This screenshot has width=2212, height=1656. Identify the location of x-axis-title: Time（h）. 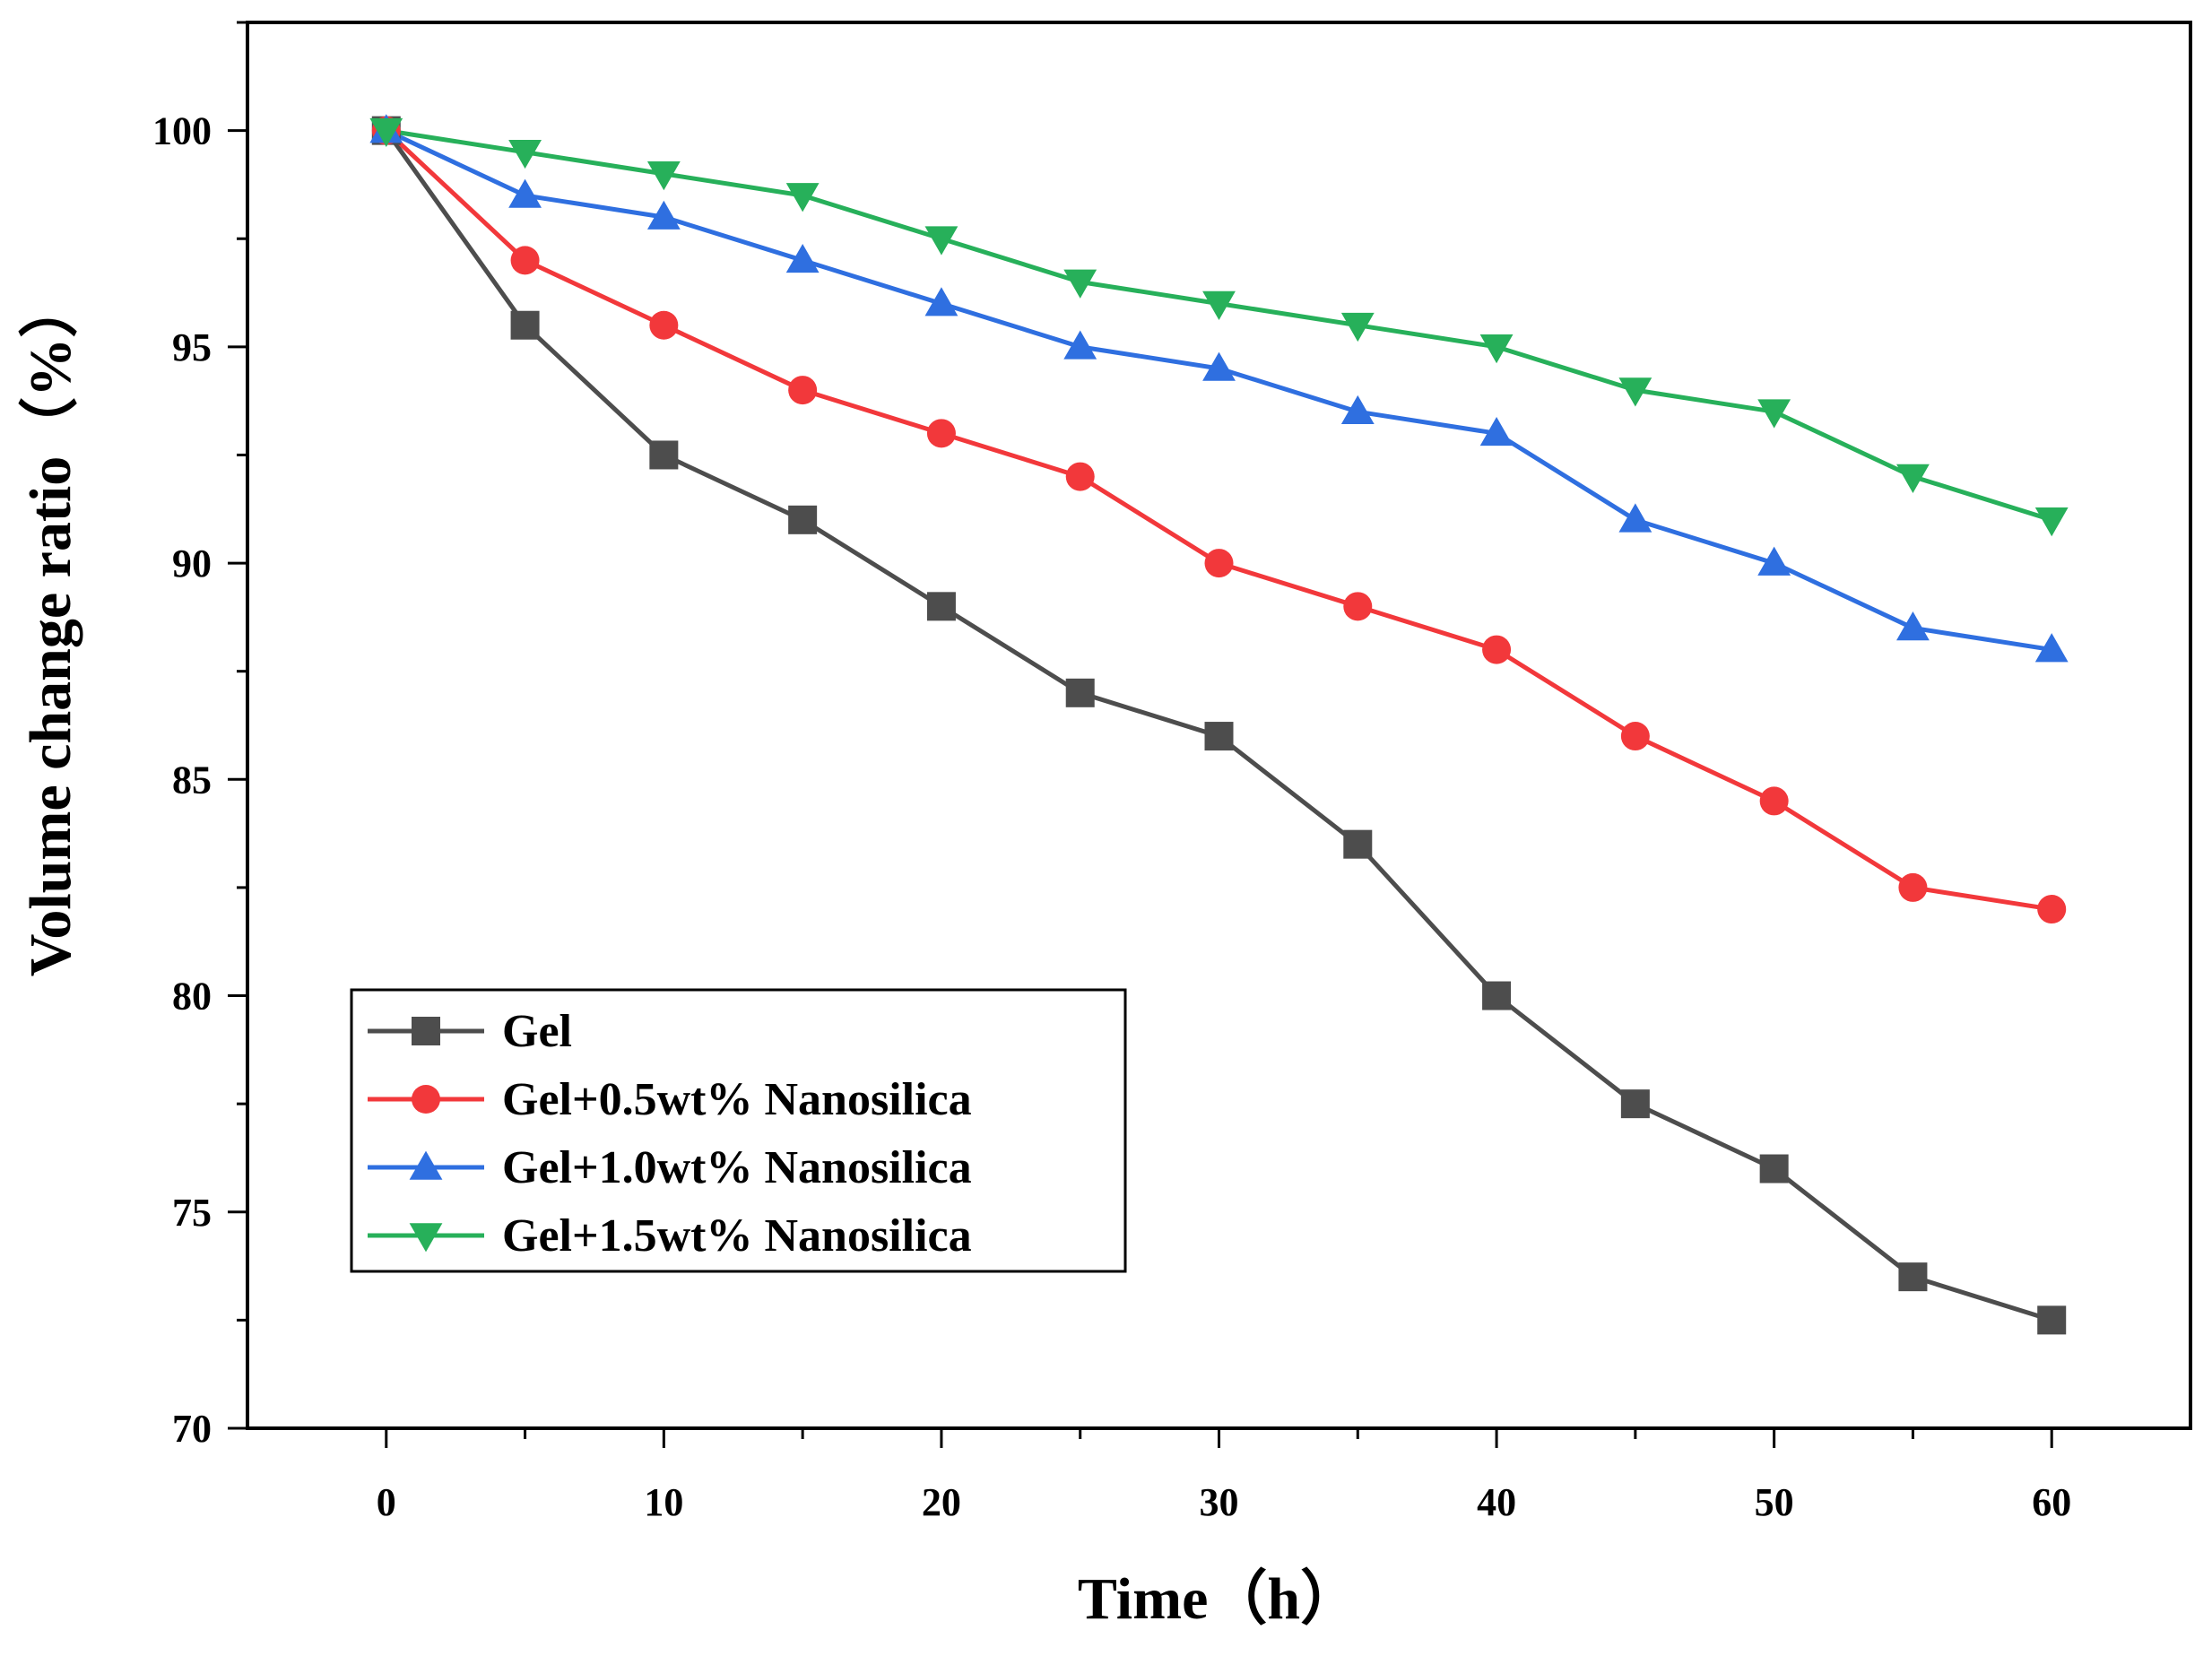
(1218, 1598).